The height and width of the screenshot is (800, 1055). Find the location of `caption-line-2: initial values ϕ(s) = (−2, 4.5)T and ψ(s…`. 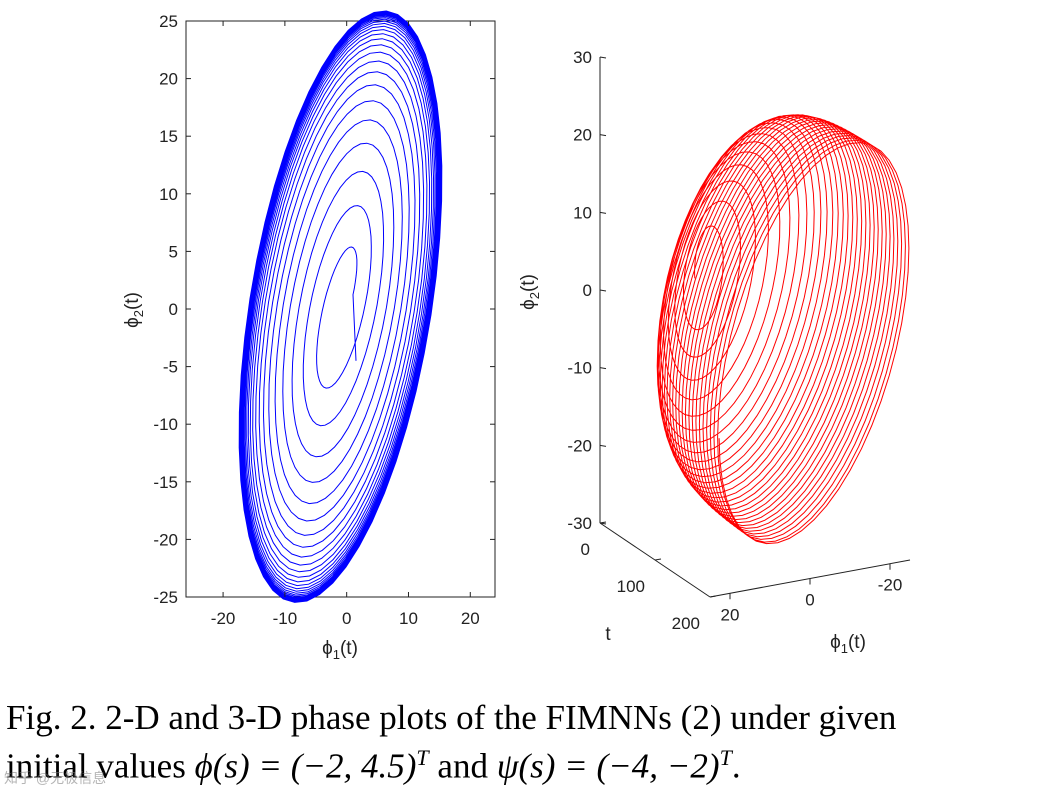

caption-line-2: initial values ϕ(s) = (−2, 4.5)T and ψ(s… is located at coordinates (528, 762).